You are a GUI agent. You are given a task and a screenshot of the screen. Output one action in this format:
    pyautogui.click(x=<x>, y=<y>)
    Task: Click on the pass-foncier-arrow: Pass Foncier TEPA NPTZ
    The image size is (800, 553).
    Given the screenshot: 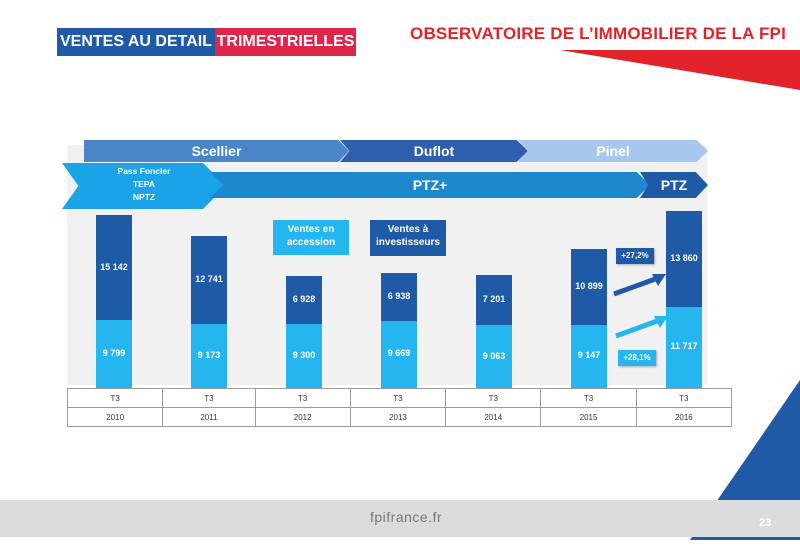 What is the action you would take?
    pyautogui.click(x=144, y=186)
    